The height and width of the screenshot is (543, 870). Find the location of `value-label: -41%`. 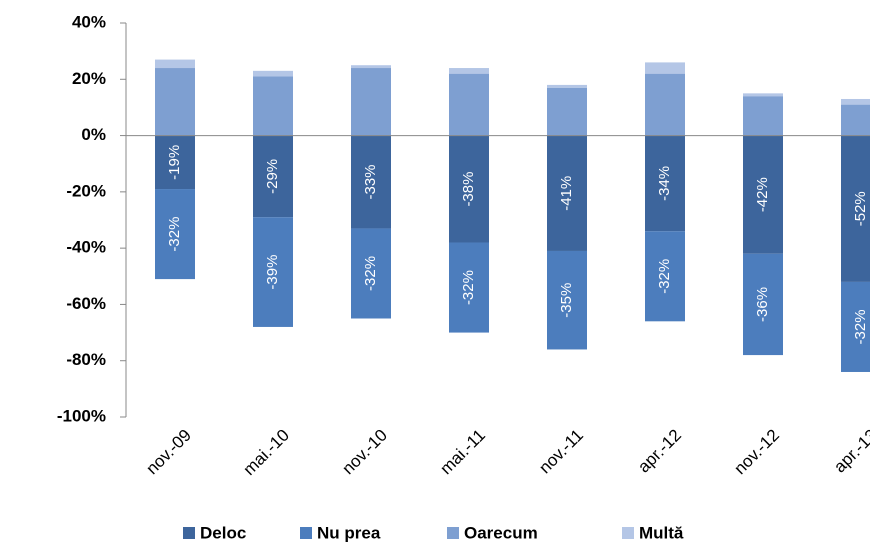

value-label: -41% is located at coordinates (566, 193).